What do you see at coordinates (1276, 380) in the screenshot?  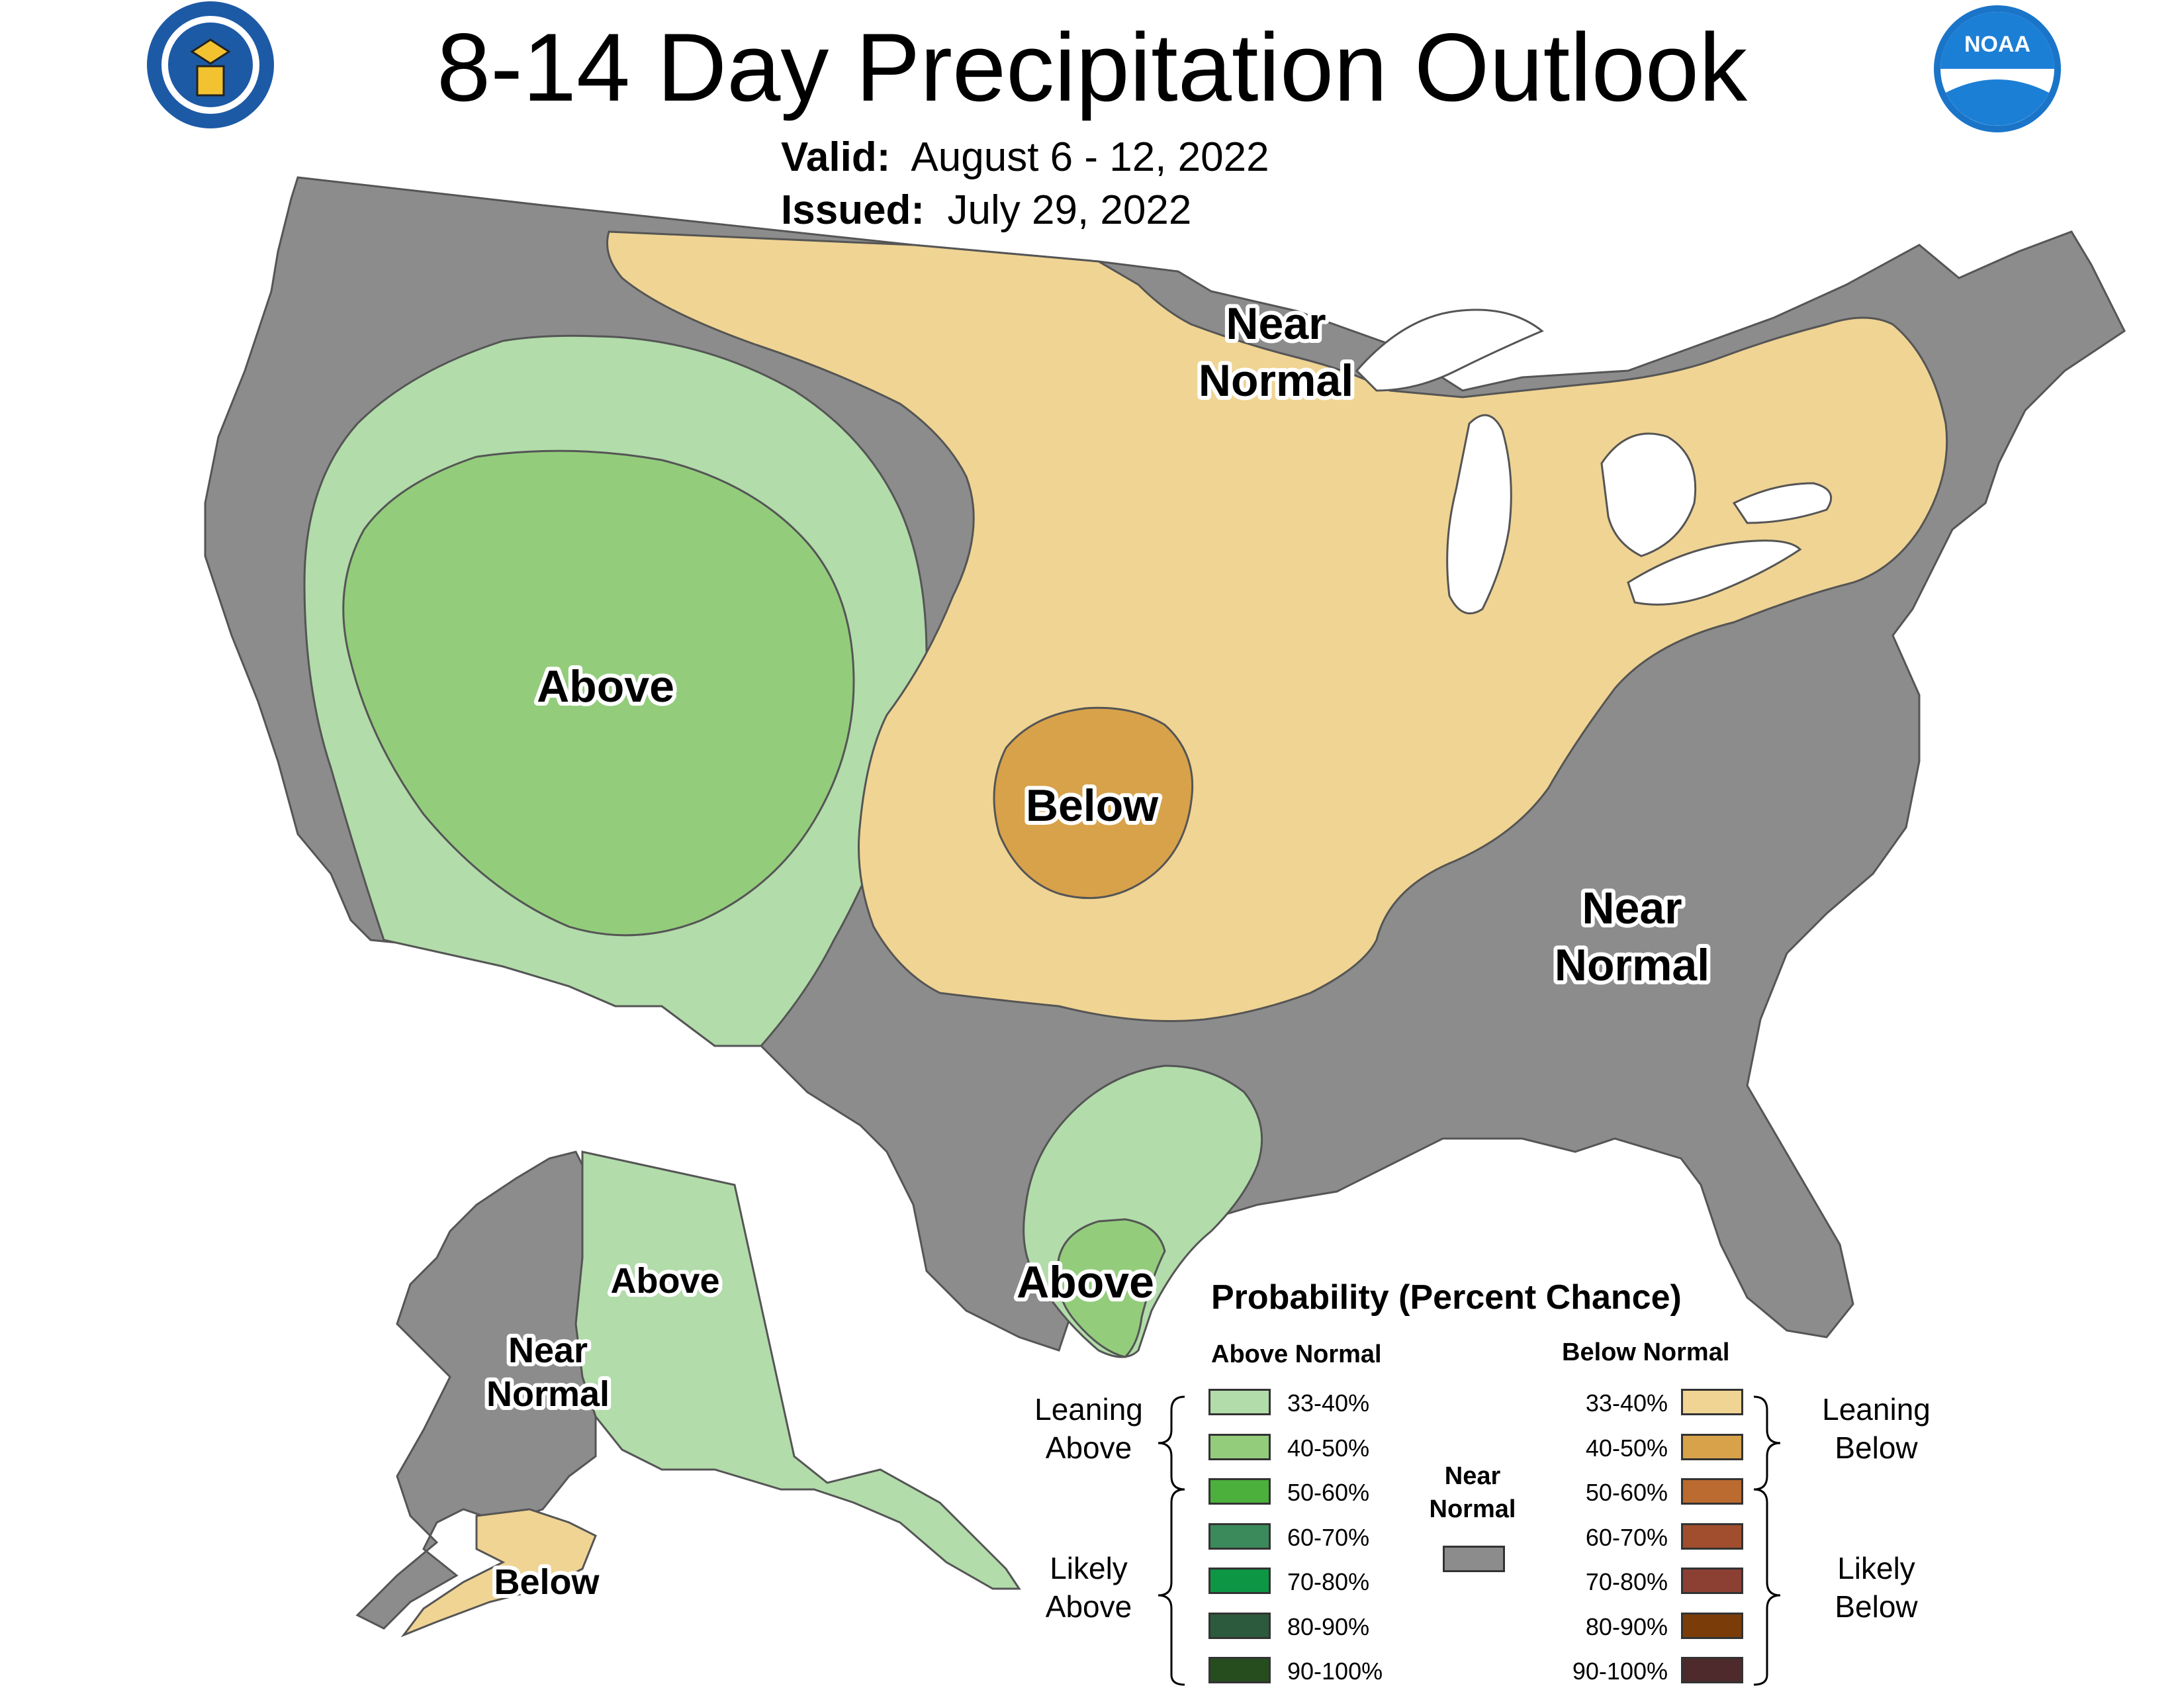 I see `label-north-near-line2: Normal` at bounding box center [1276, 380].